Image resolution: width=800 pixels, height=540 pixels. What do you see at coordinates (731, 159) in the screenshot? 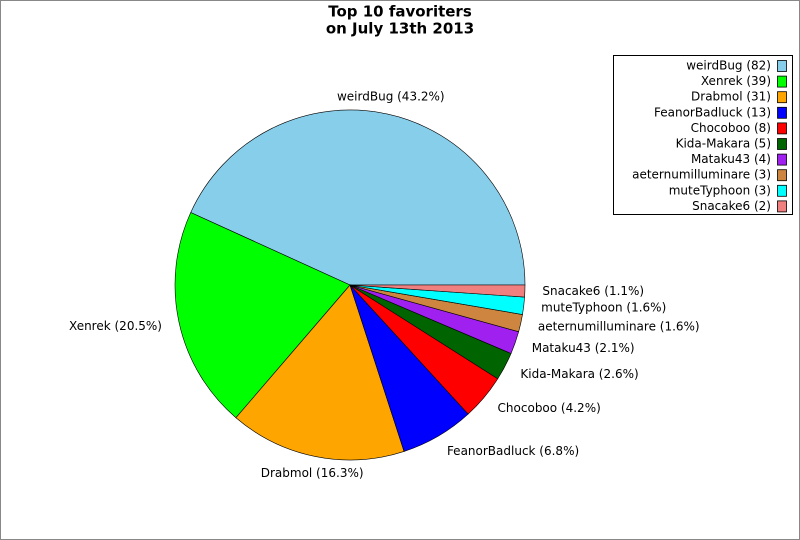
I see `legend-label: Mataku43 (4)` at bounding box center [731, 159].